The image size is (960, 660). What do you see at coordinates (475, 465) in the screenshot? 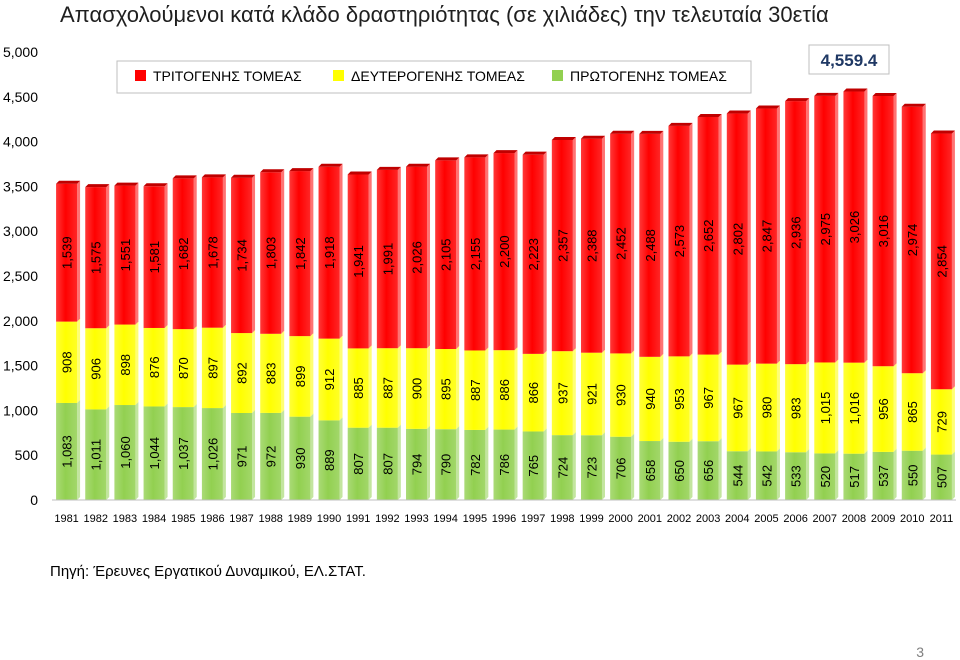
I see `bar-value-label: 782` at bounding box center [475, 465].